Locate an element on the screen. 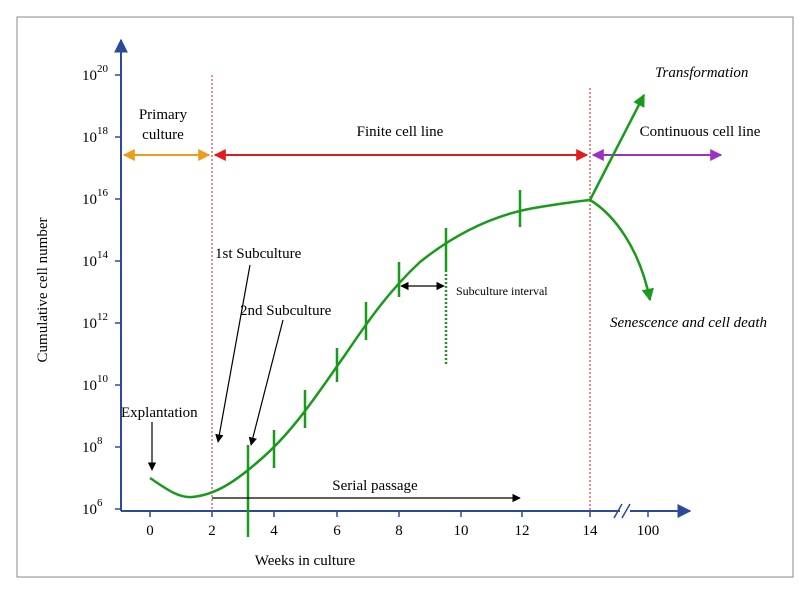  x-tick-label: 10 is located at coordinates (461, 531).